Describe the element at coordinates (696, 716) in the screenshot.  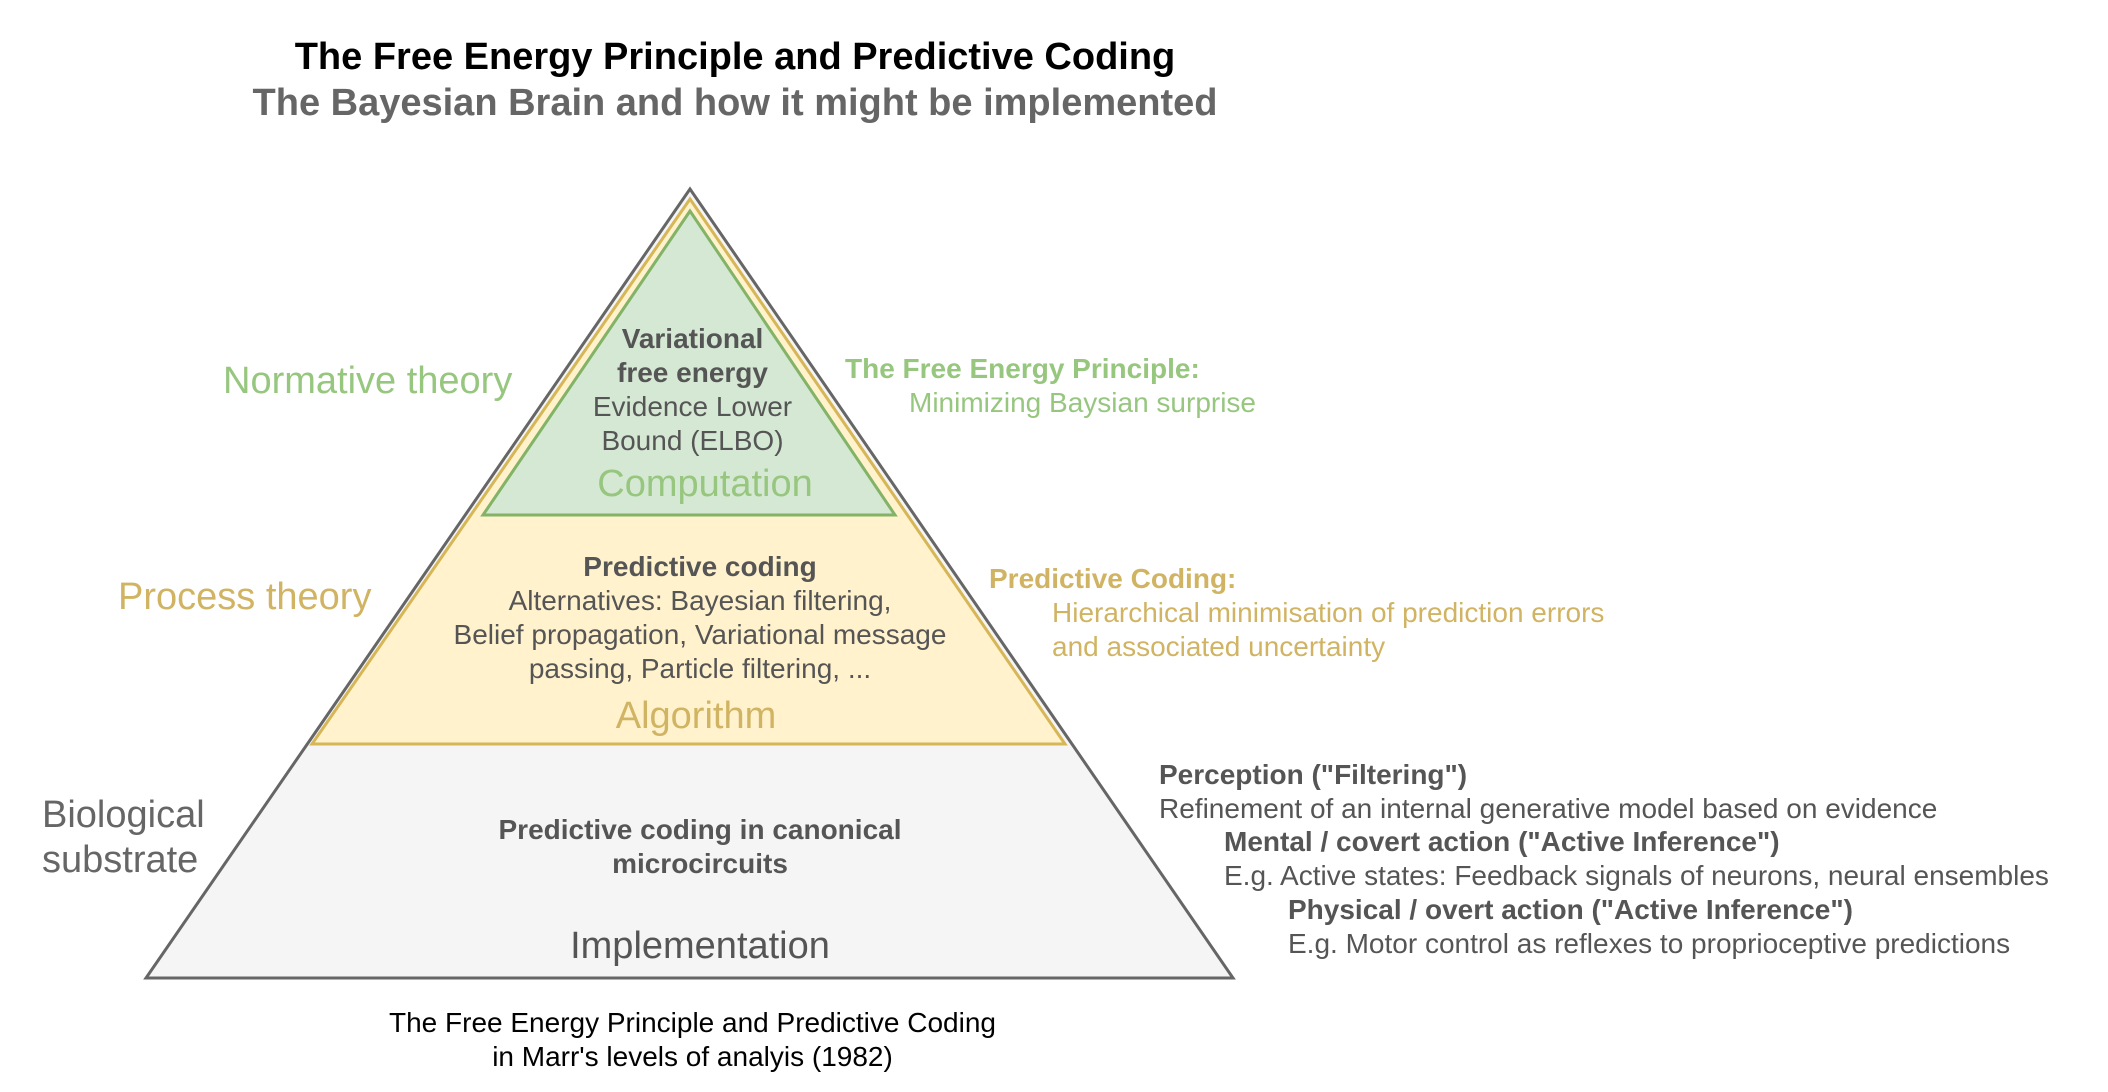
I see `algorithm-label: Algorithm` at that location.